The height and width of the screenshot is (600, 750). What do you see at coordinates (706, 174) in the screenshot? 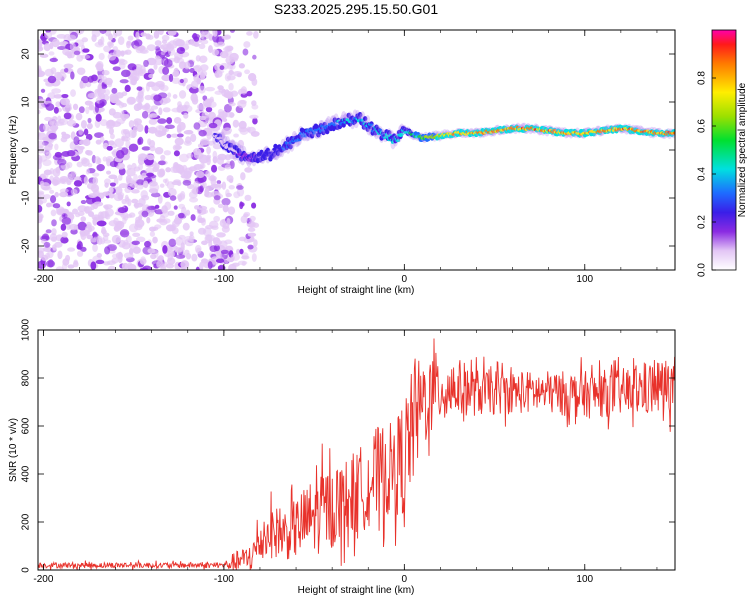
I see `colorbar-ticks: 0.0 0.2 0.4 0.6 0.8` at bounding box center [706, 174].